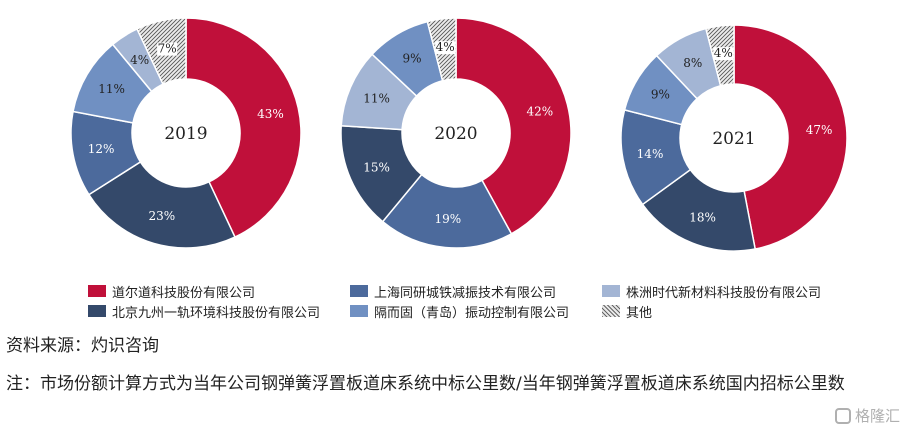 The width and height of the screenshot is (908, 430). Describe the element at coordinates (733, 311) in the screenshot. I see `legend-item: 其他` at that location.